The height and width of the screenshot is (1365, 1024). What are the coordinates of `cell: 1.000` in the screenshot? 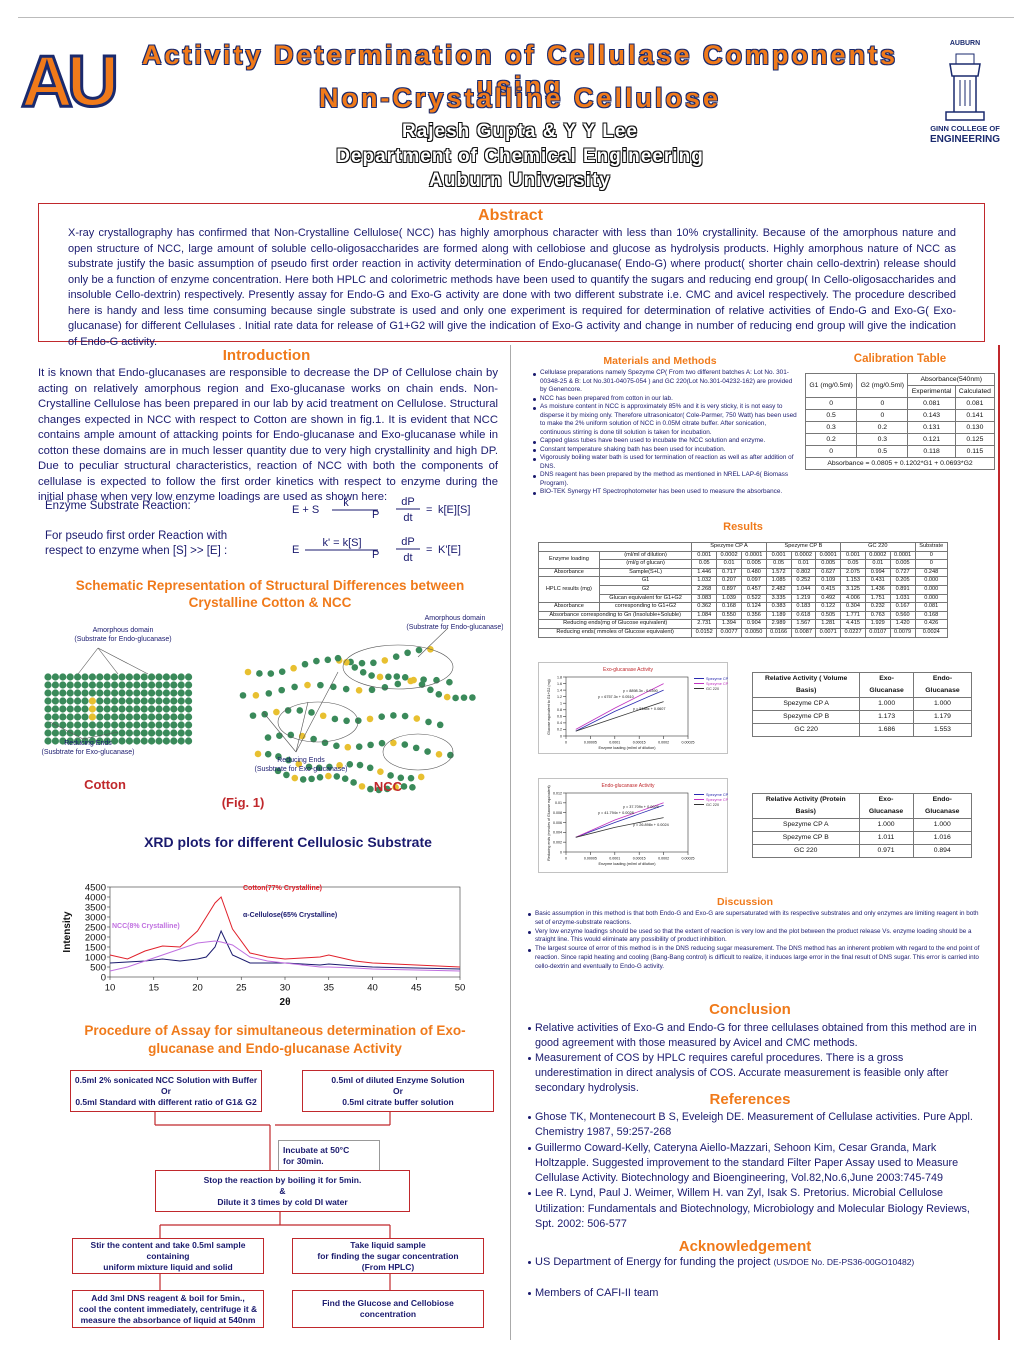 It's located at (942, 825).